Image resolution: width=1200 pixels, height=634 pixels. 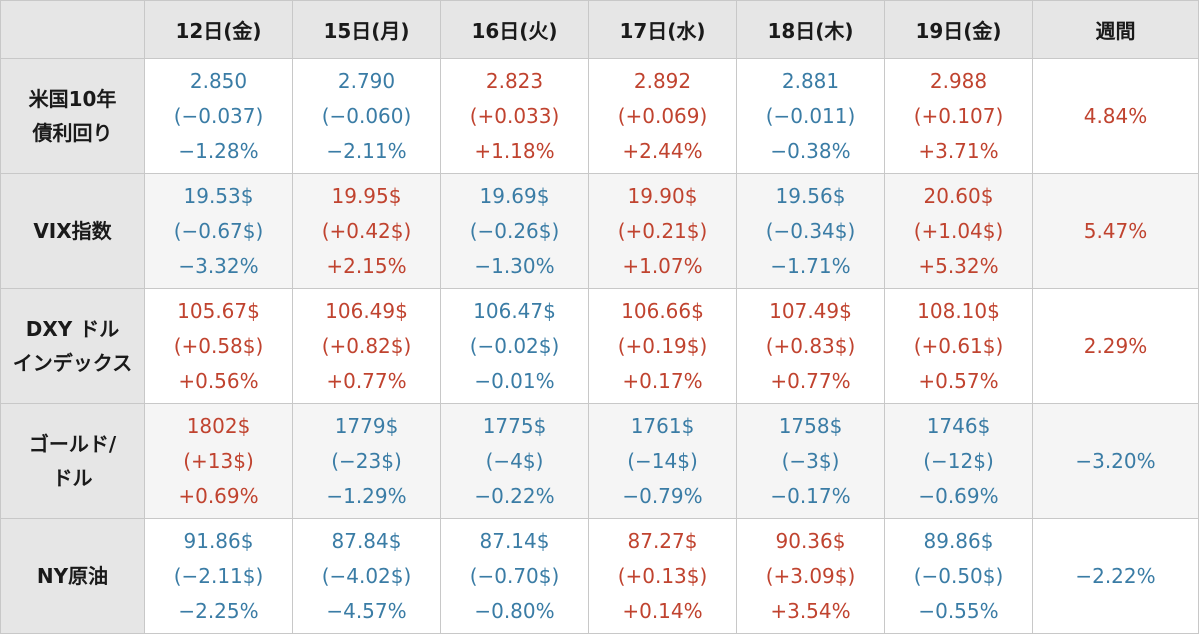 I want to click on value-cell: 2.850 (−0.037) −1.28%, so click(x=218, y=116).